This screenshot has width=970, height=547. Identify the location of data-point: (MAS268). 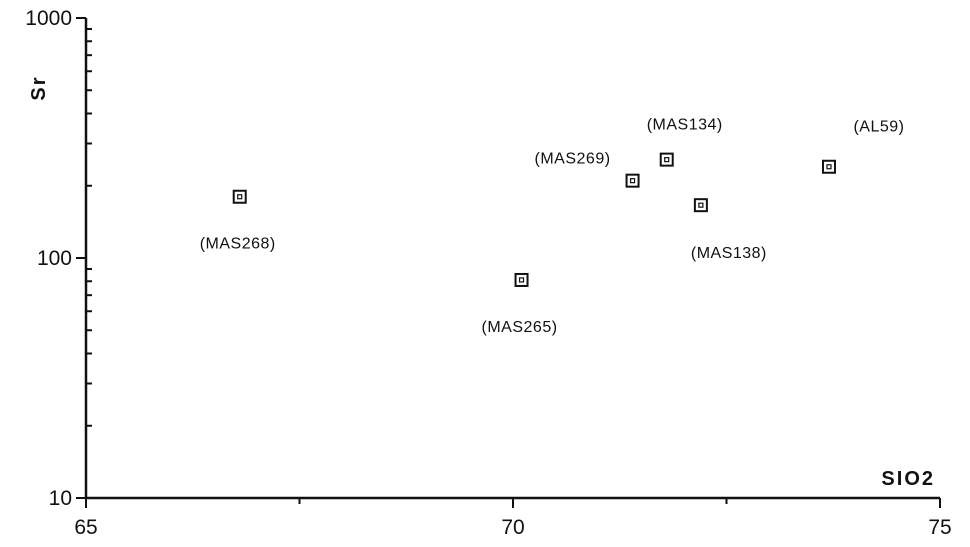
(238, 221).